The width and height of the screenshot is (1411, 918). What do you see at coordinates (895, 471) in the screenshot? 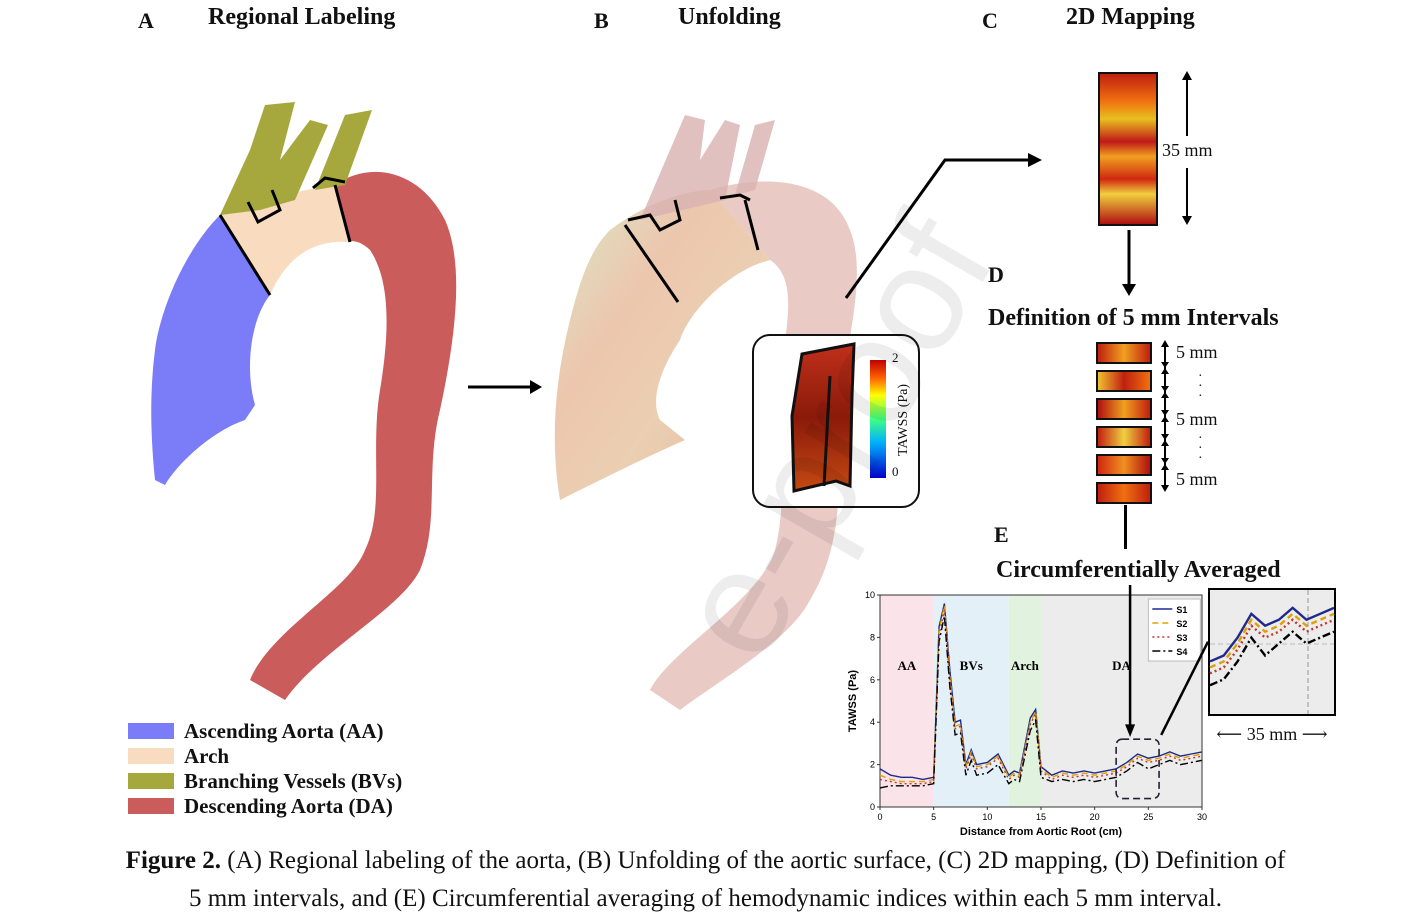
I see `colorbar-min: 0` at bounding box center [895, 471].